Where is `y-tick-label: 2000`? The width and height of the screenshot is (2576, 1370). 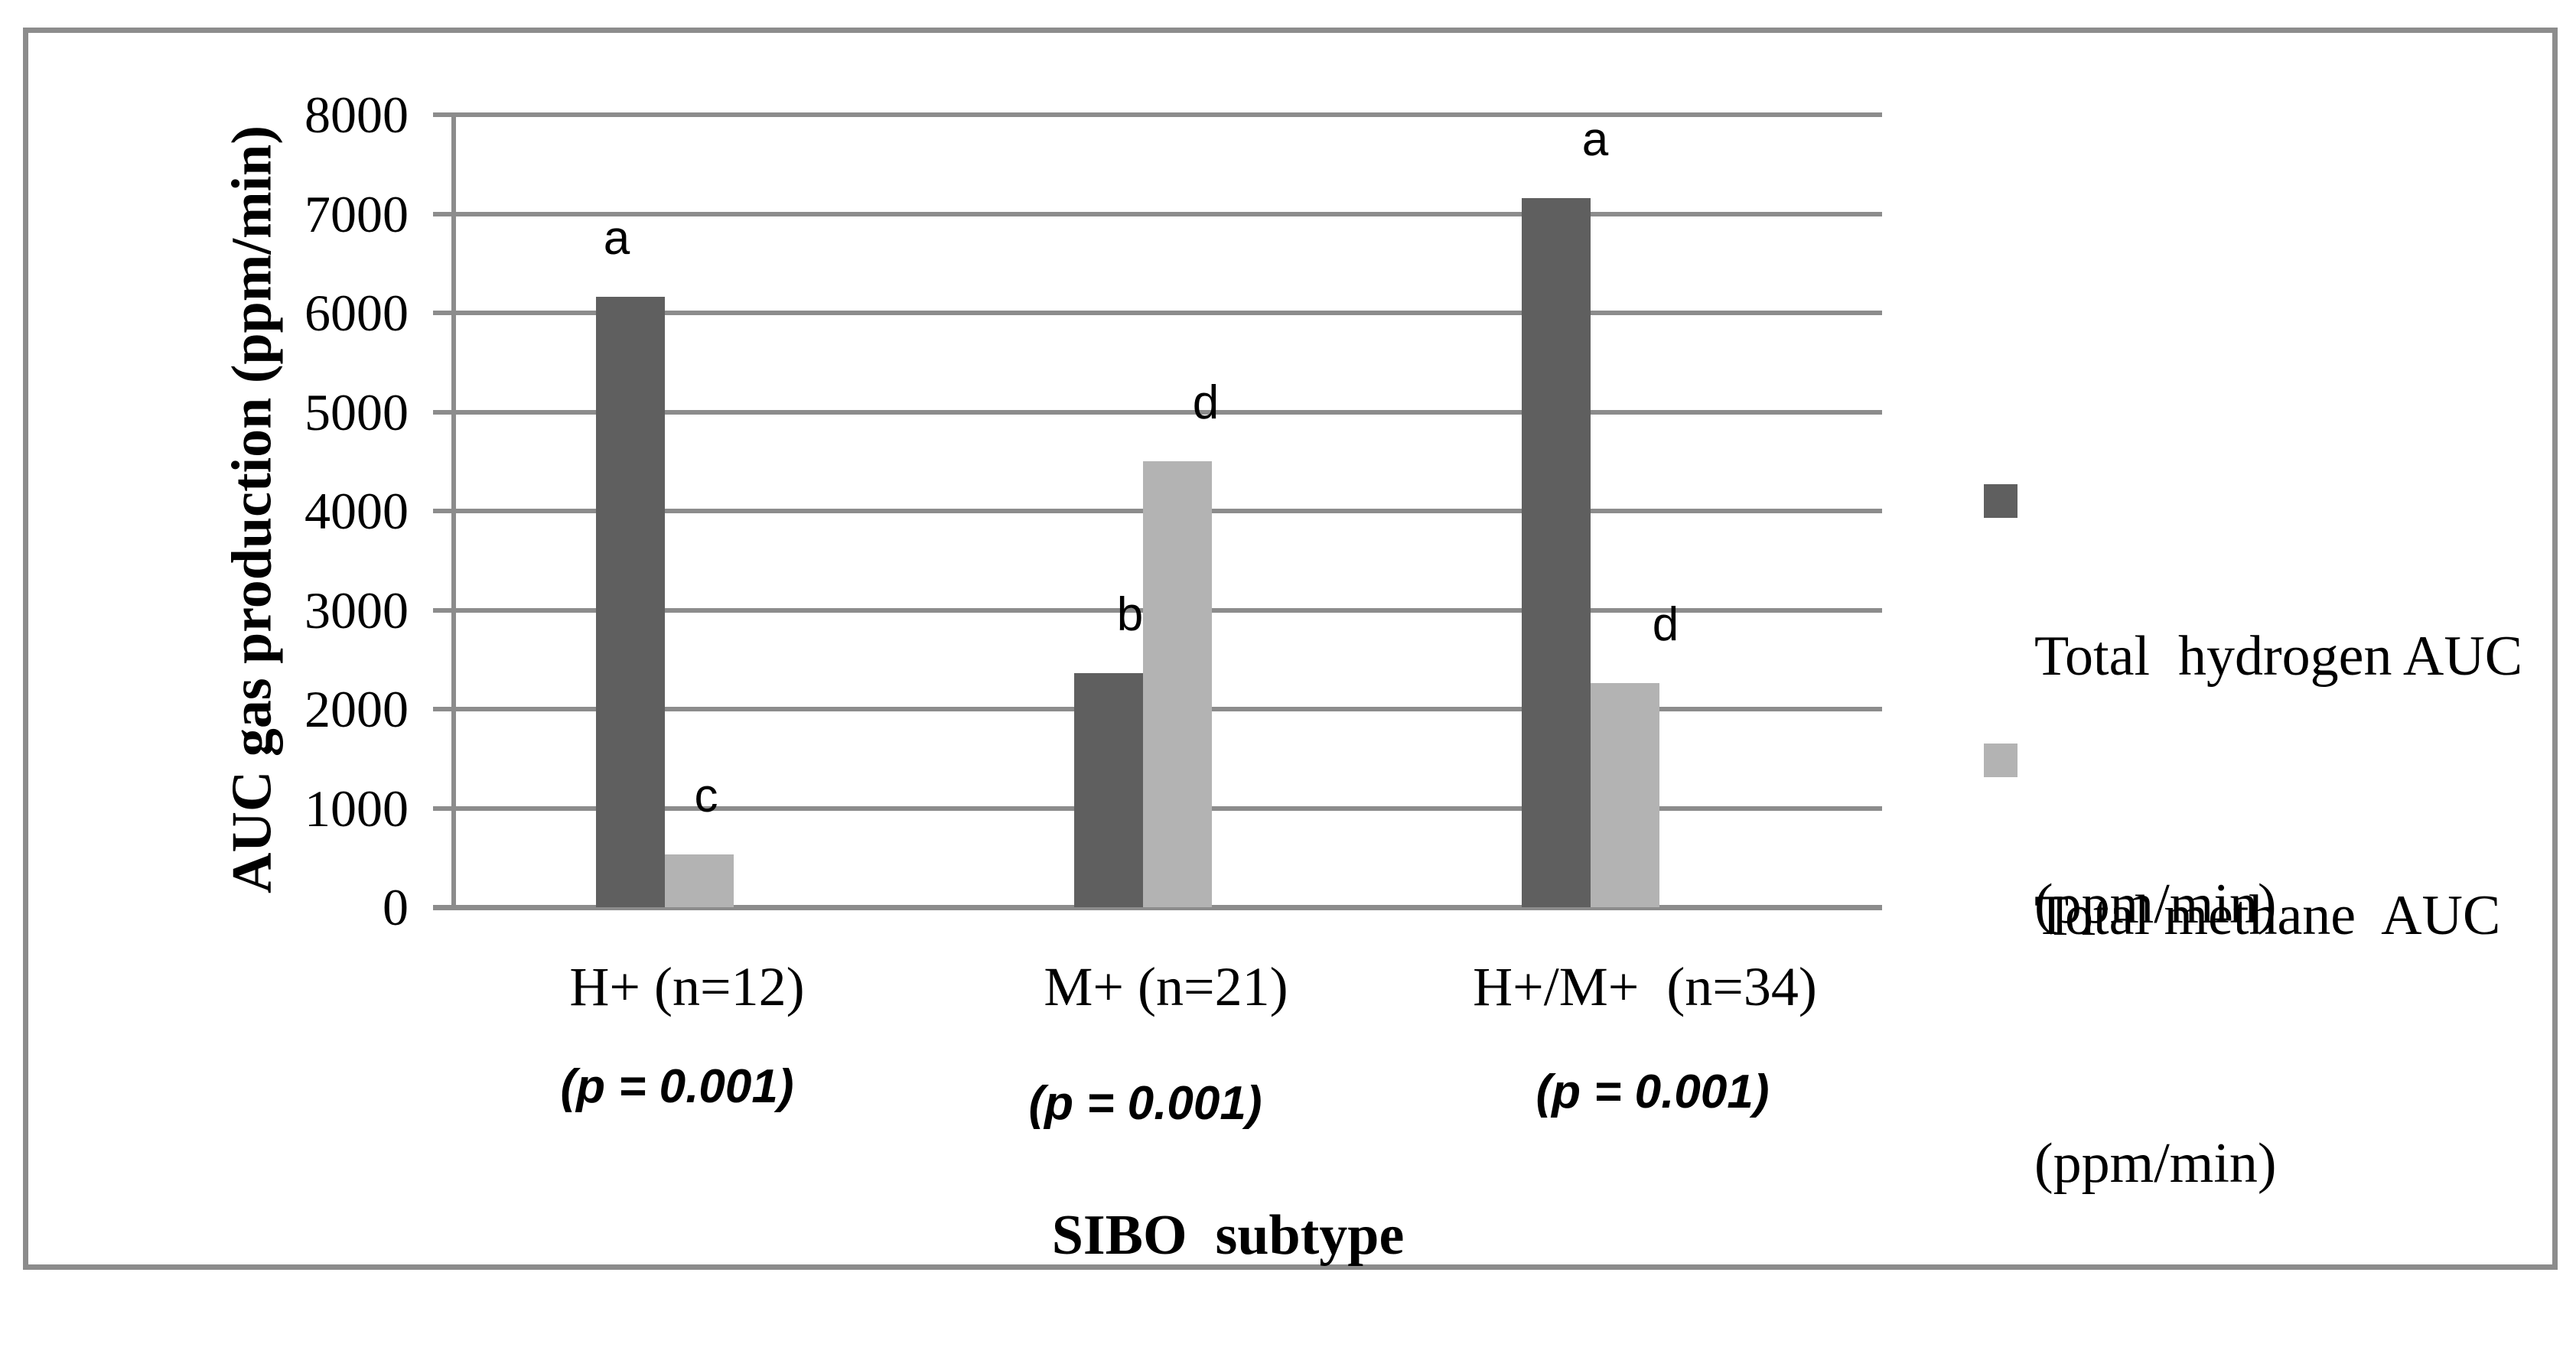
y-tick-label: 2000 is located at coordinates (357, 709).